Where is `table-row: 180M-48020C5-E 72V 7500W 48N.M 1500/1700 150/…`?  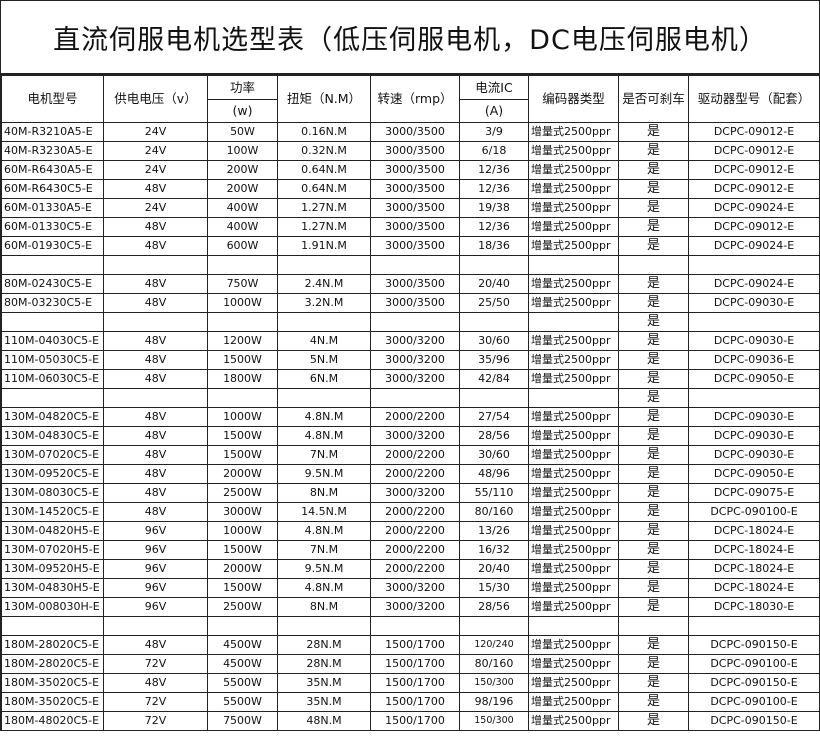 table-row: 180M-48020C5-E 72V 7500W 48N.M 1500/1700 150/… is located at coordinates (410, 721).